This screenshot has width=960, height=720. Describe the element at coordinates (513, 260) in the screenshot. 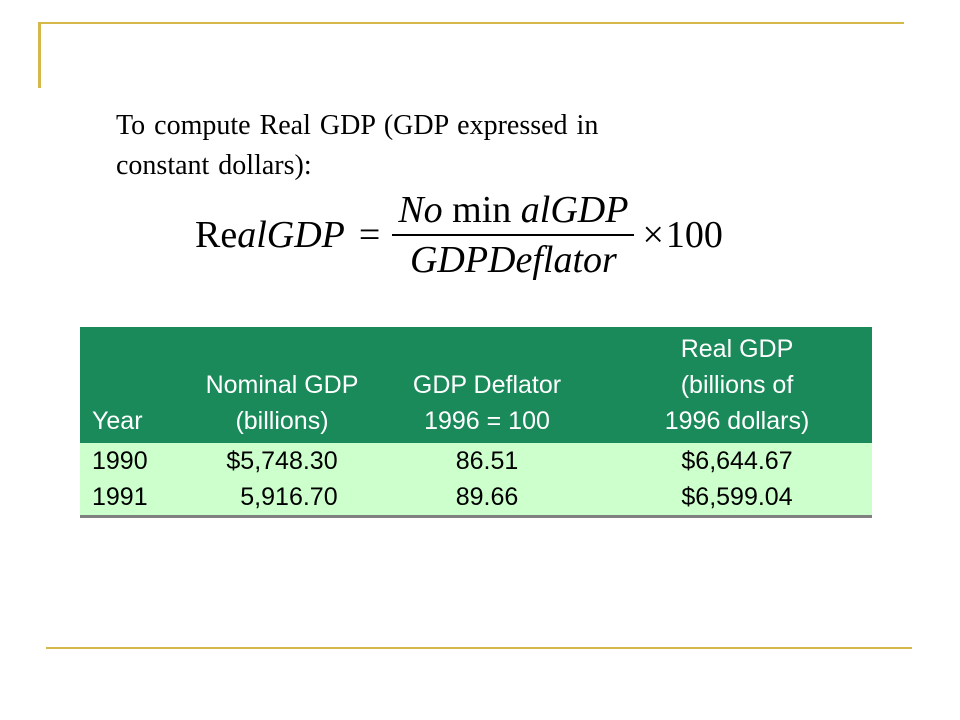

I see `formula-denominator: GDPDeflator` at that location.